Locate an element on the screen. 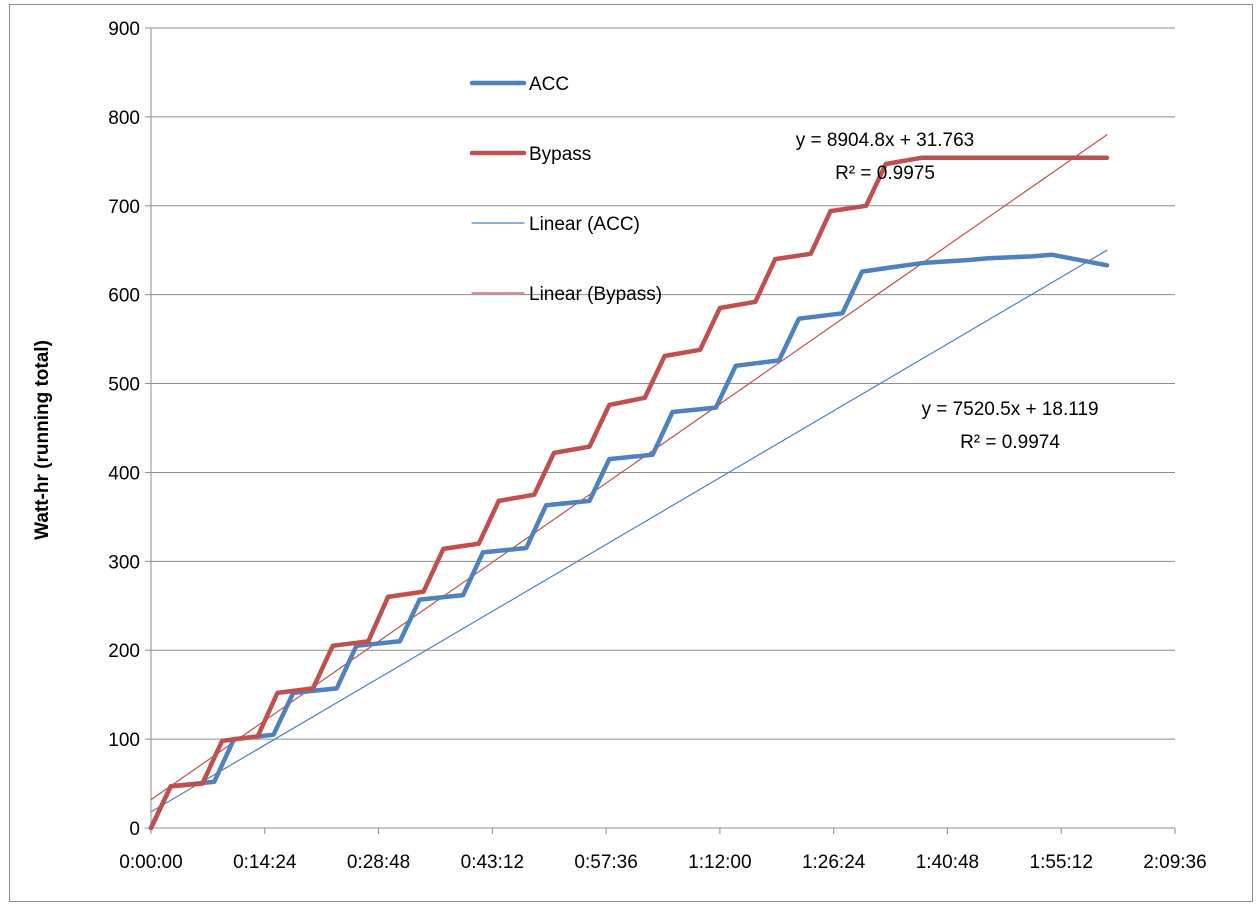 The width and height of the screenshot is (1257, 909). y-tick-label: 300 is located at coordinates (124, 562).